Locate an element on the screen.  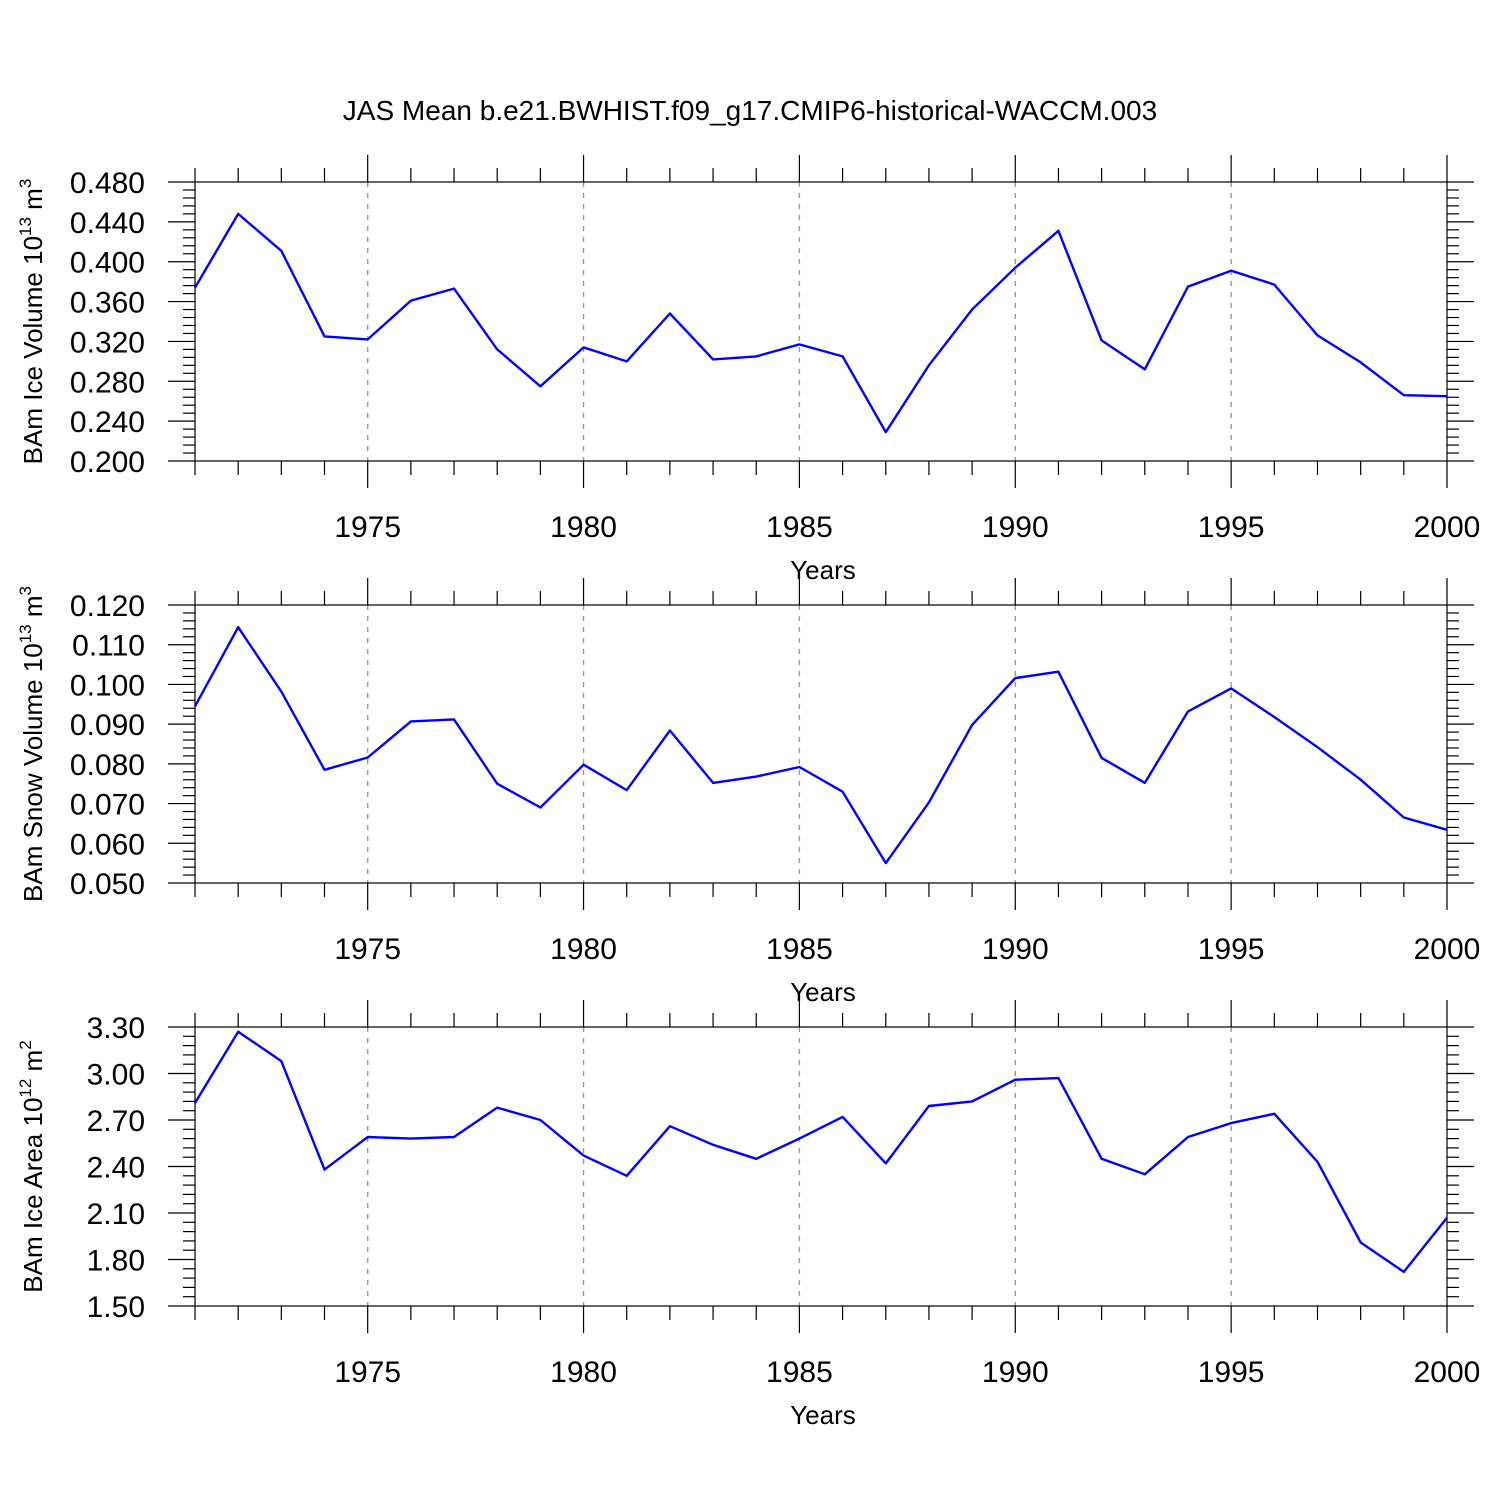
y-tick-label: 0.440 is located at coordinates (107, 223).